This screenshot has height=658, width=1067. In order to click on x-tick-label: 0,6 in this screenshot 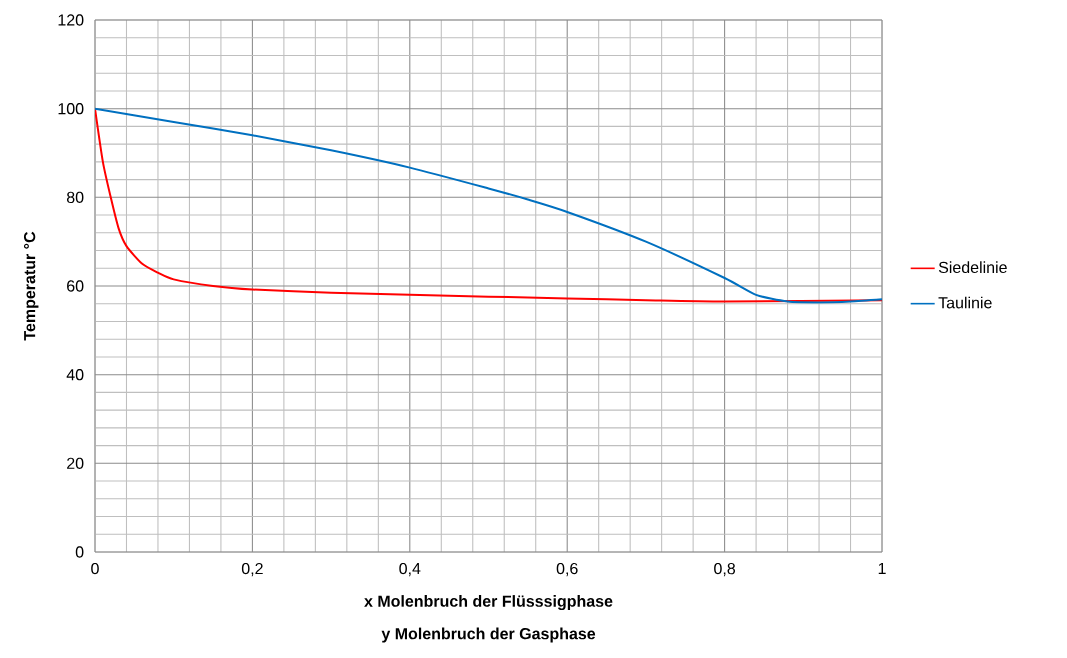, I will do `click(567, 569)`.